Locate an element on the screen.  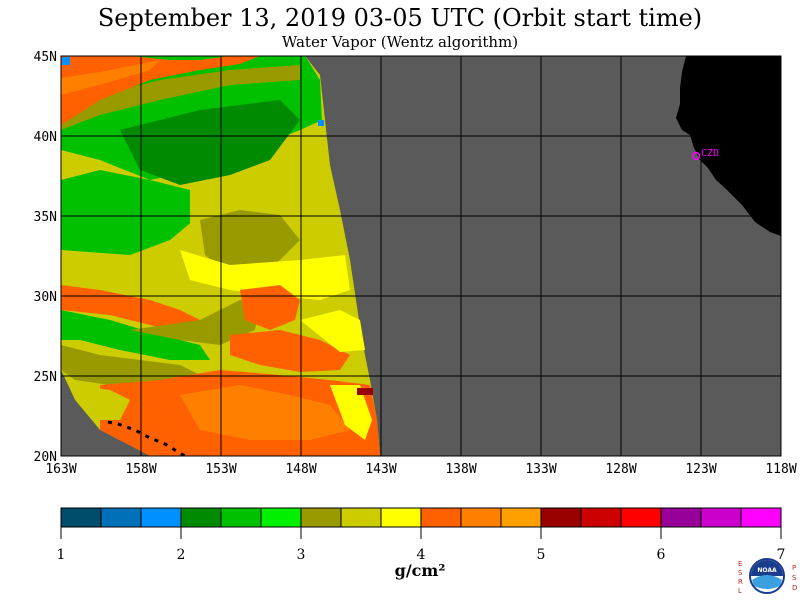
station-marker is located at coordinates (696, 156).